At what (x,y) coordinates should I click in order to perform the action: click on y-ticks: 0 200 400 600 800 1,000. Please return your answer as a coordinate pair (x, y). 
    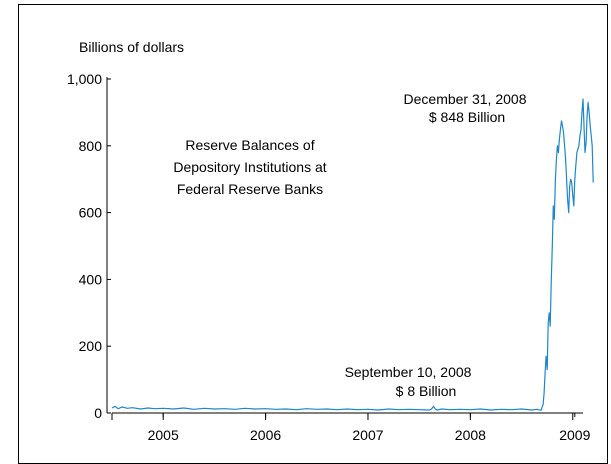
    Looking at the image, I should click on (89, 246).